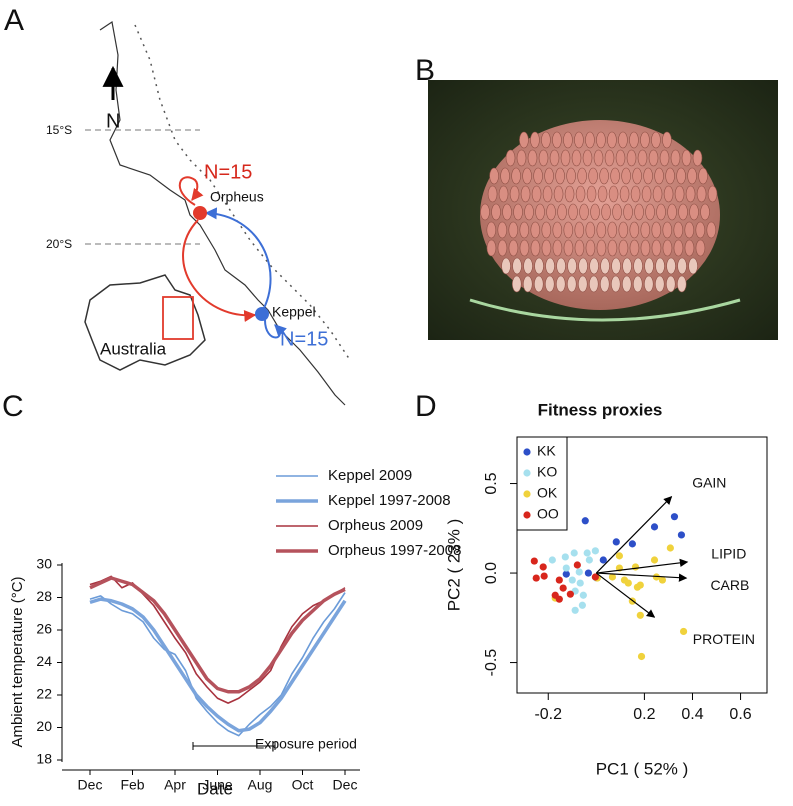  I want to click on y-tick-label: 20, so click(44, 726).